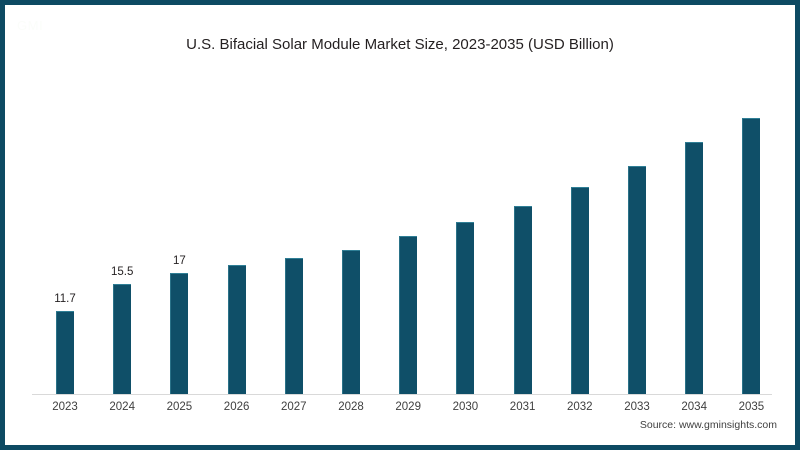 Image resolution: width=800 pixels, height=450 pixels. What do you see at coordinates (751, 255) in the screenshot?
I see `bar-2035` at bounding box center [751, 255].